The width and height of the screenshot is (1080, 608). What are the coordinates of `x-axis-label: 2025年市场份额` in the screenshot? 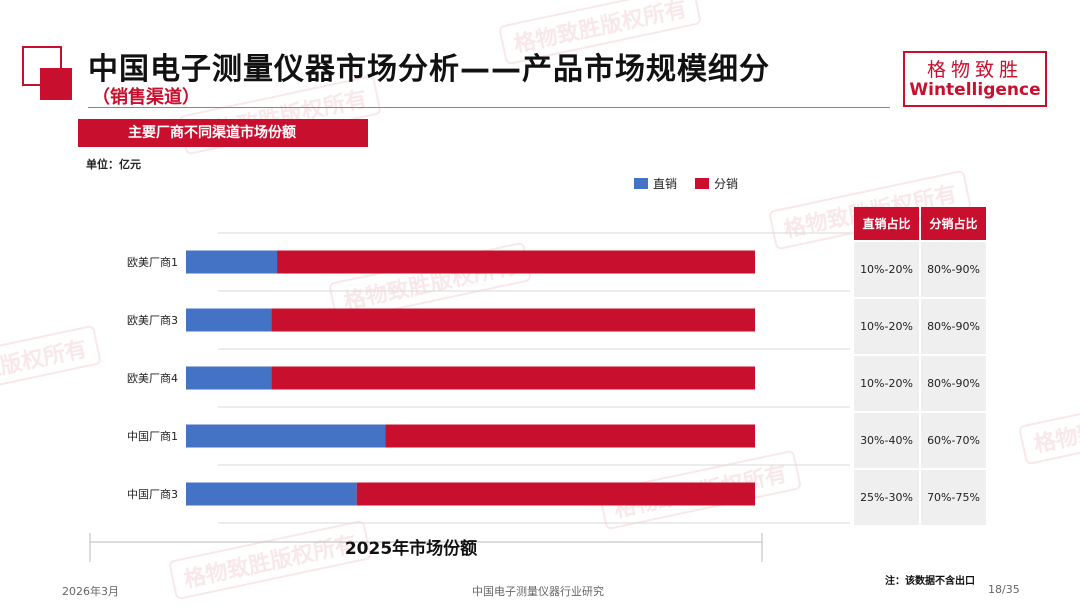 It's located at (411, 548).